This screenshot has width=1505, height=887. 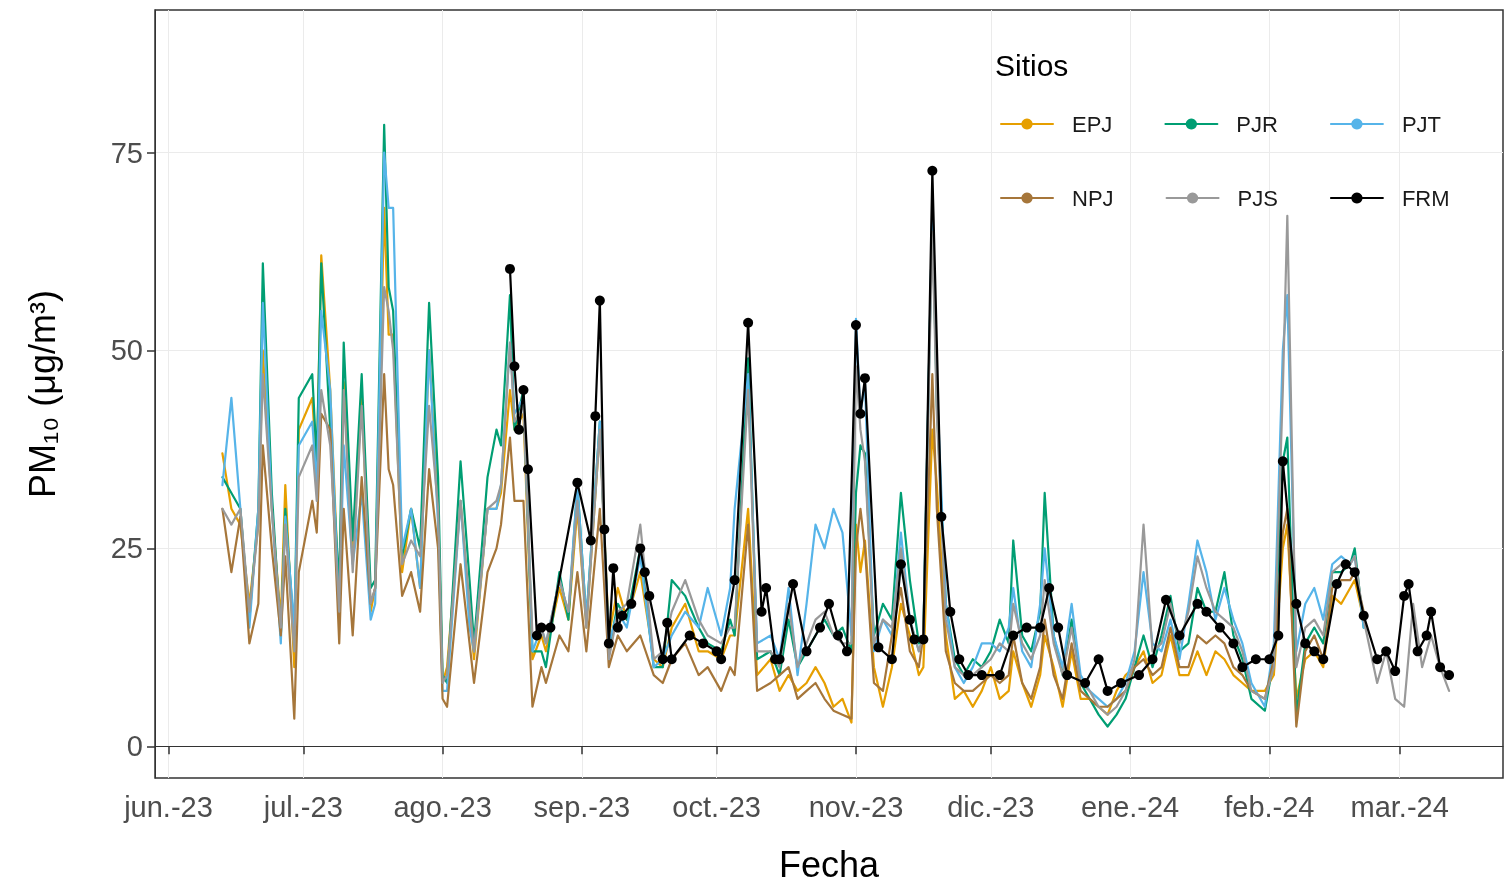 I want to click on y-tick-label: 0, so click(x=134, y=746).